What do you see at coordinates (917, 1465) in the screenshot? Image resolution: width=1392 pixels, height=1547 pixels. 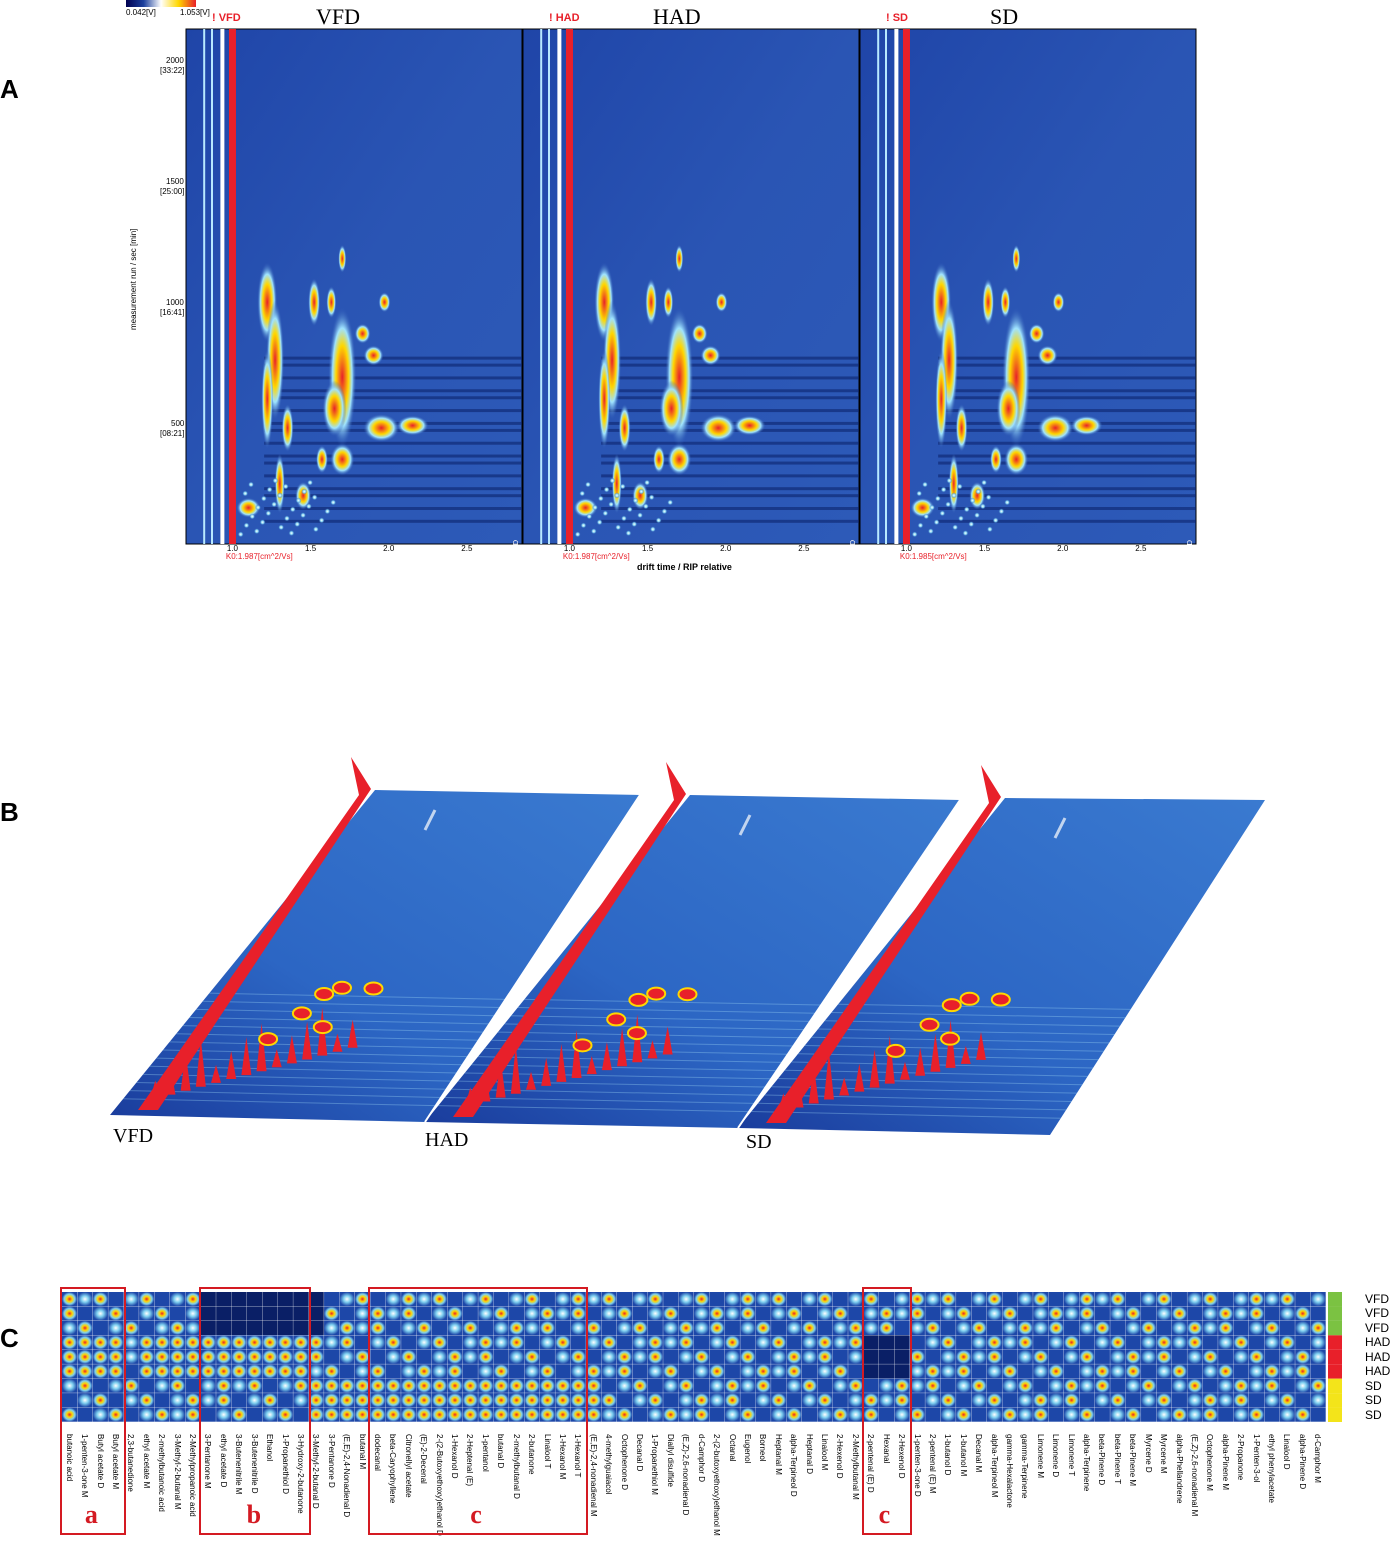 I see `column-header: 1-penten-3-one D` at bounding box center [917, 1465].